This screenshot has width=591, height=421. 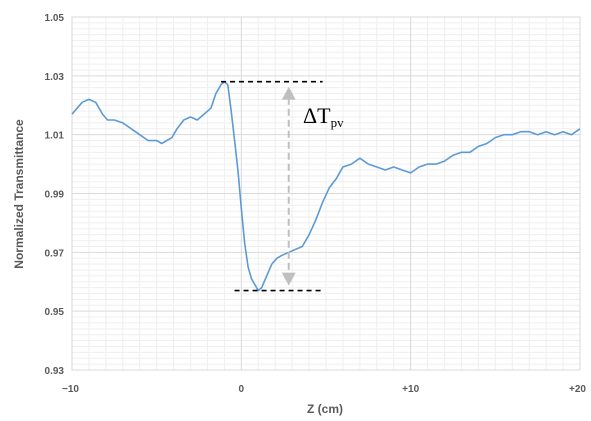 What do you see at coordinates (338, 122) in the screenshot?
I see `delta-t-subscript: pv` at bounding box center [338, 122].